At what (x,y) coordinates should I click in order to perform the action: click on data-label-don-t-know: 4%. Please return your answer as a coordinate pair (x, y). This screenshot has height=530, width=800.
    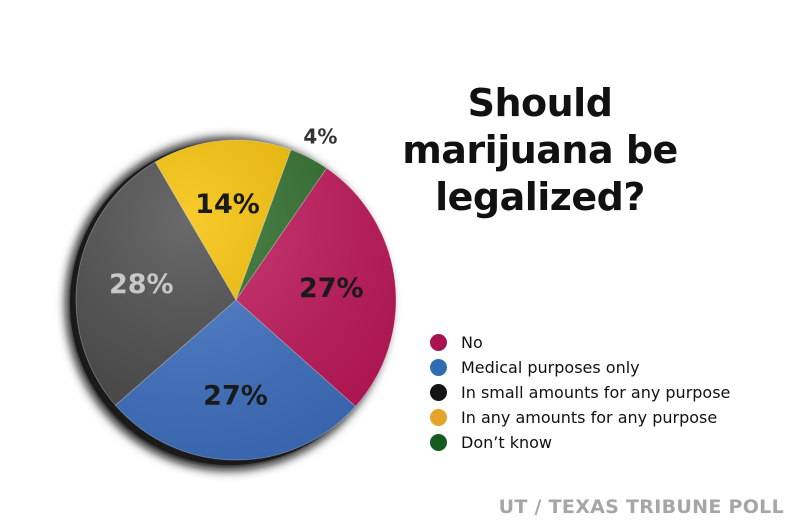
    Looking at the image, I should click on (320, 137).